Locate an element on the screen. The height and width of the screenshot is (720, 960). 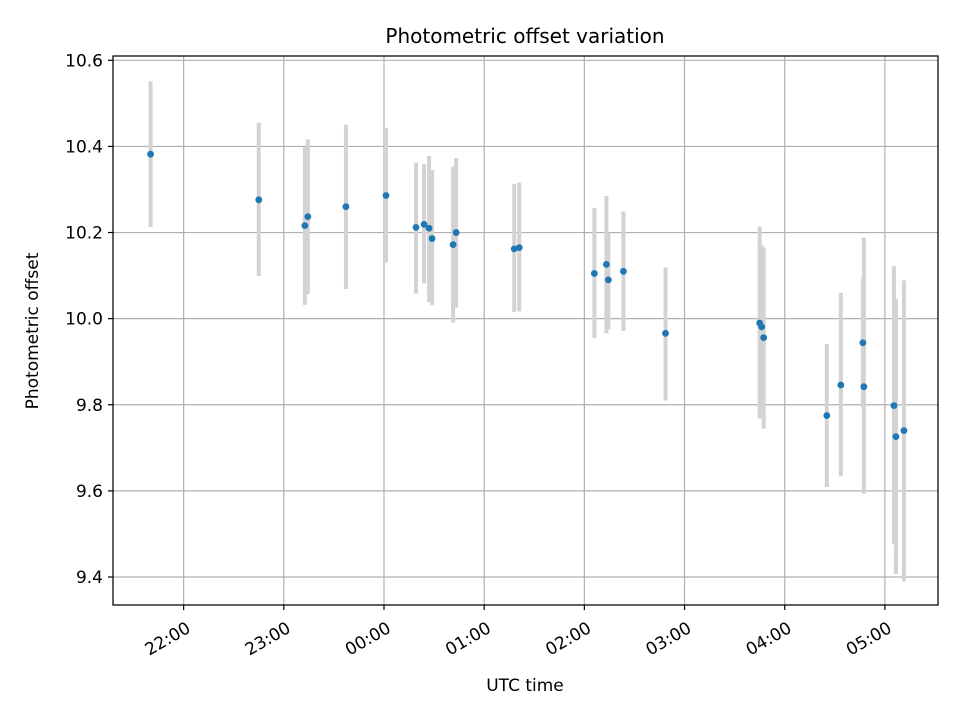
y-axis-label: Photometric offset is located at coordinates (33, 330).